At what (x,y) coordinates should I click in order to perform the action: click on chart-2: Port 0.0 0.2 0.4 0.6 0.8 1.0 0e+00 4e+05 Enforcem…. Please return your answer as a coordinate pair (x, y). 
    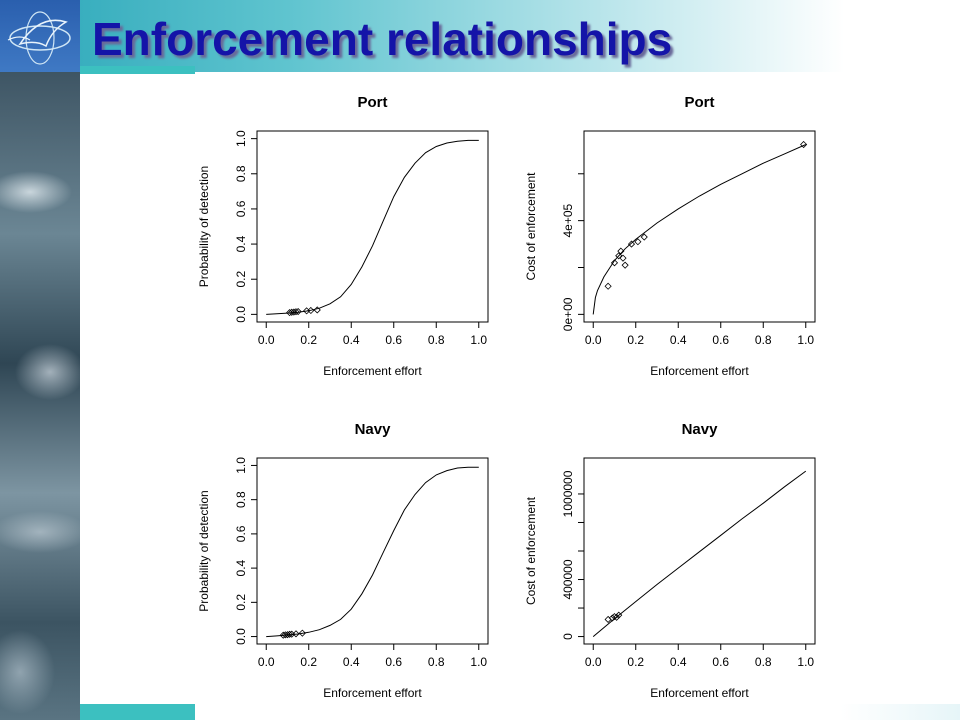
    Looking at the image, I should click on (670, 236).